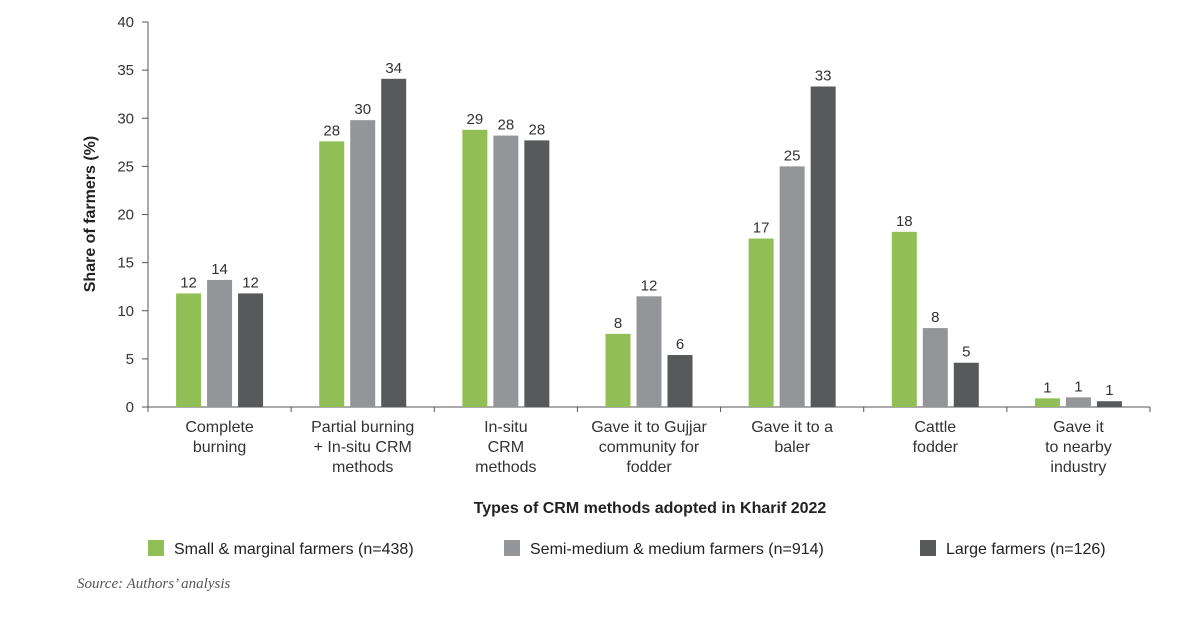 This screenshot has height=618, width=1200. What do you see at coordinates (680, 344) in the screenshot?
I see `data-label: 6` at bounding box center [680, 344].